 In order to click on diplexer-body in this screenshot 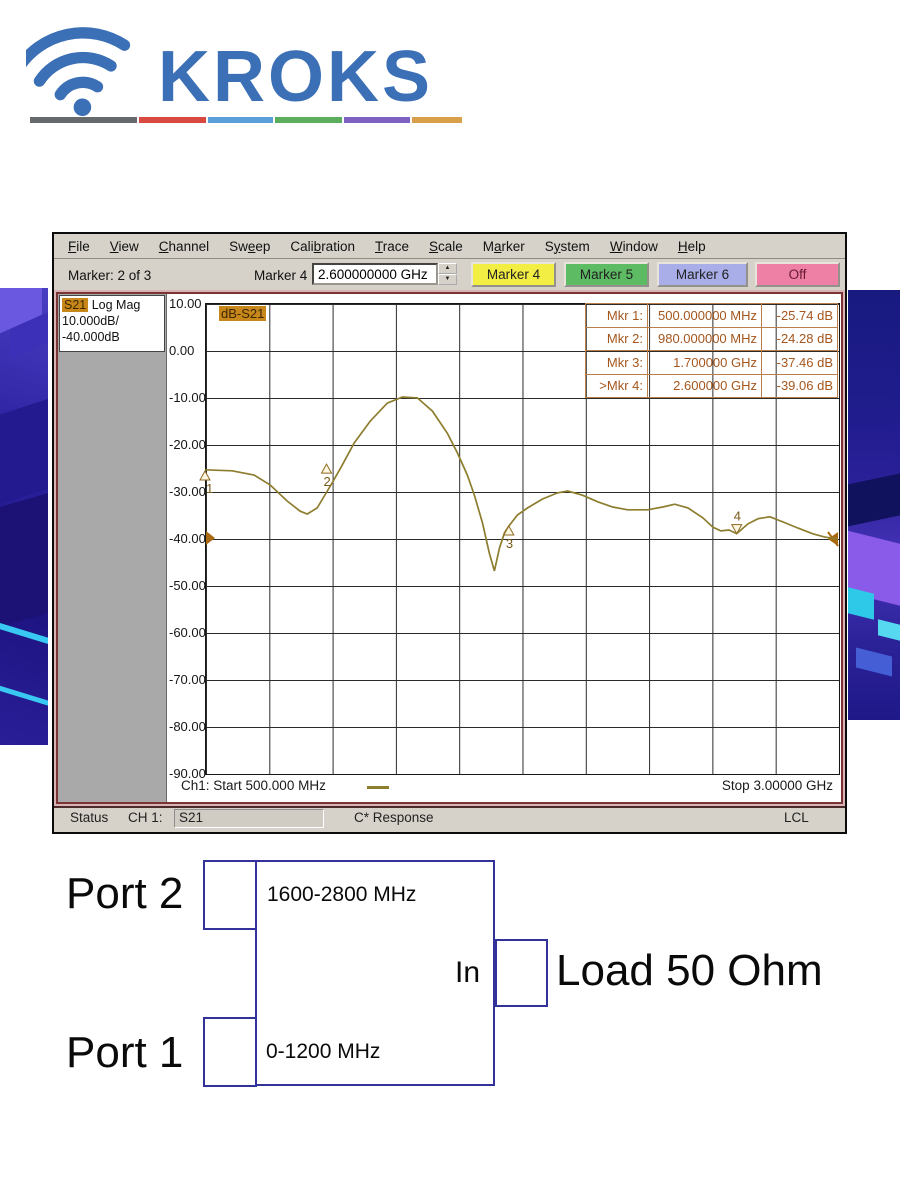, I will do `click(375, 973)`.